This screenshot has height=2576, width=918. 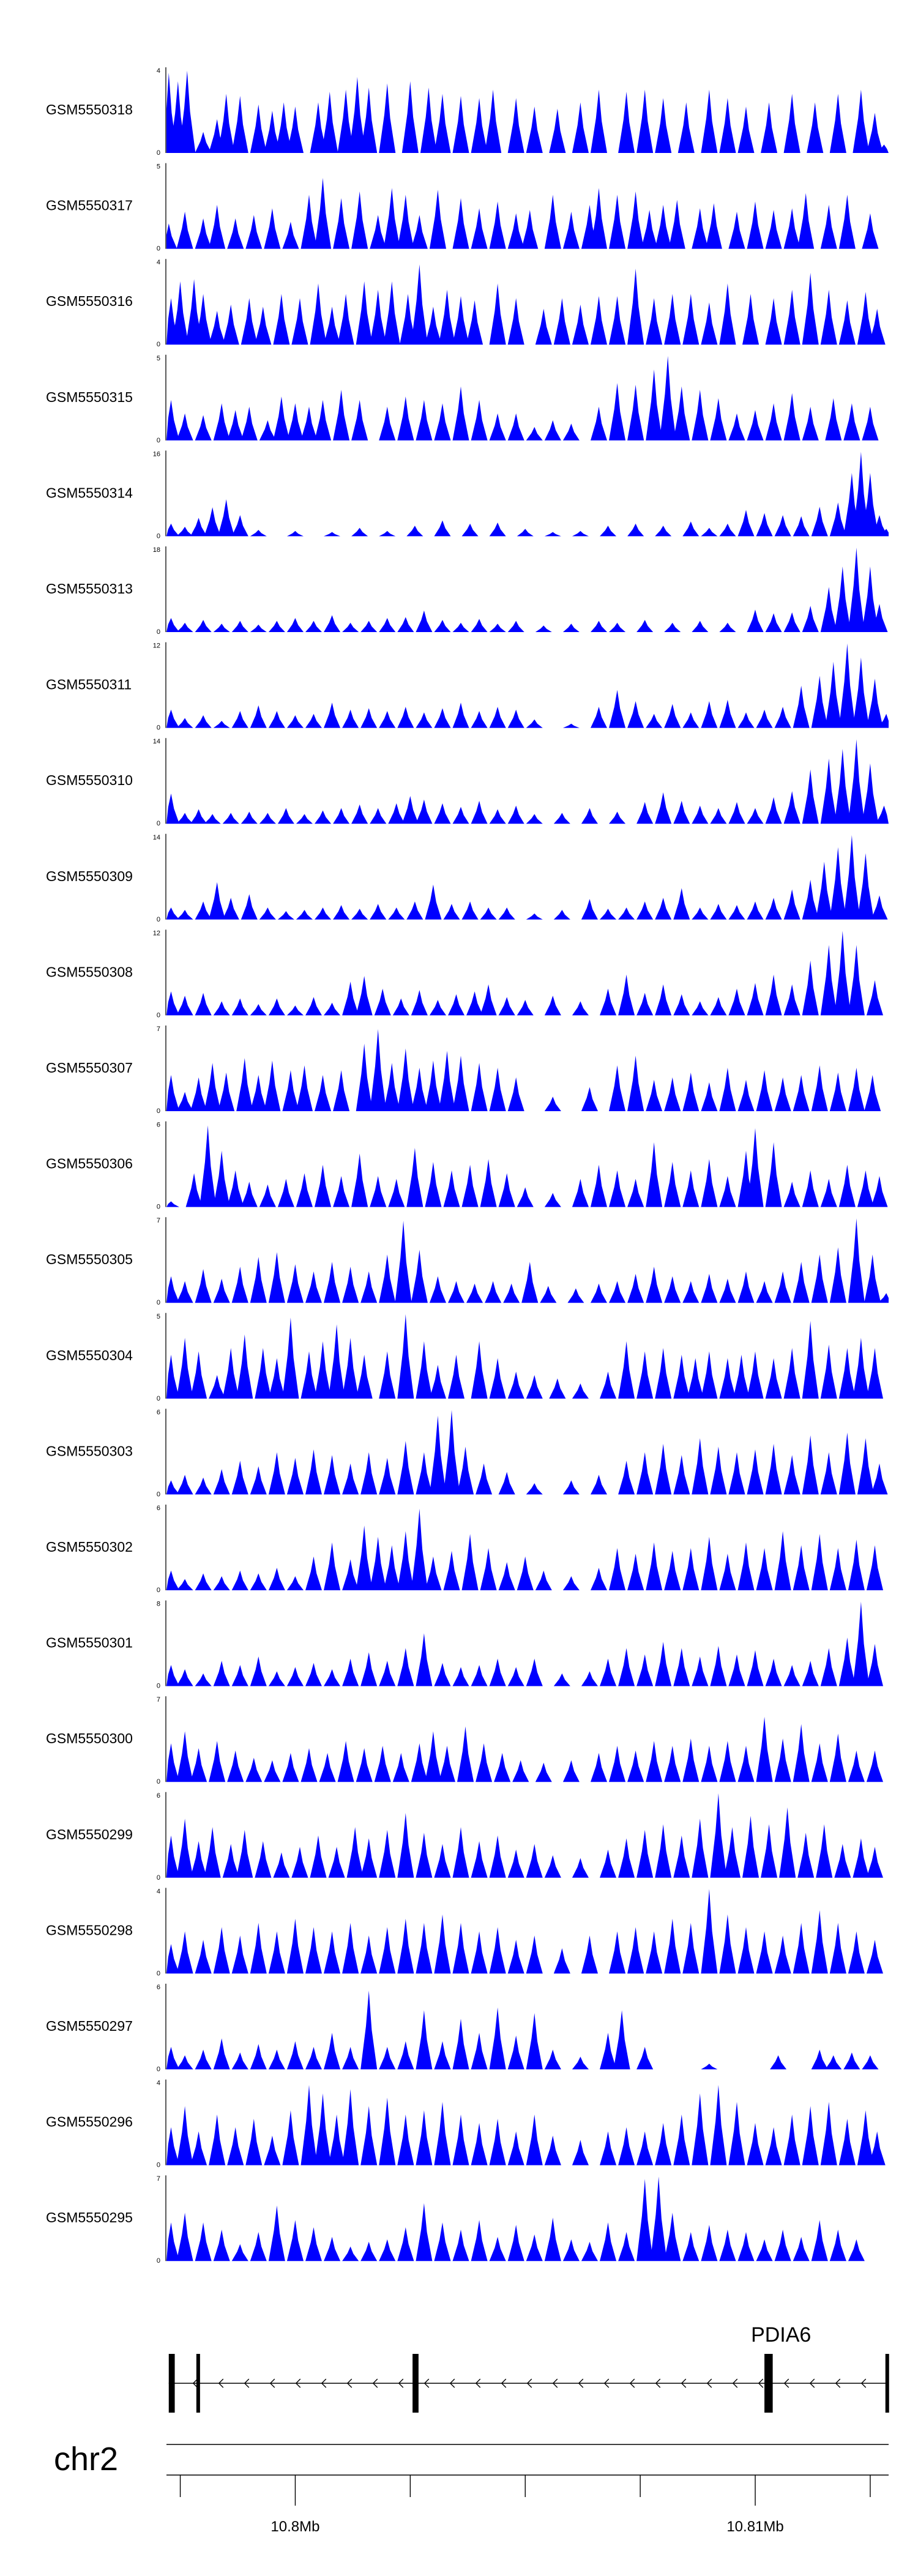 I want to click on track-sample-label: GSM5550305, so click(x=89, y=1259).